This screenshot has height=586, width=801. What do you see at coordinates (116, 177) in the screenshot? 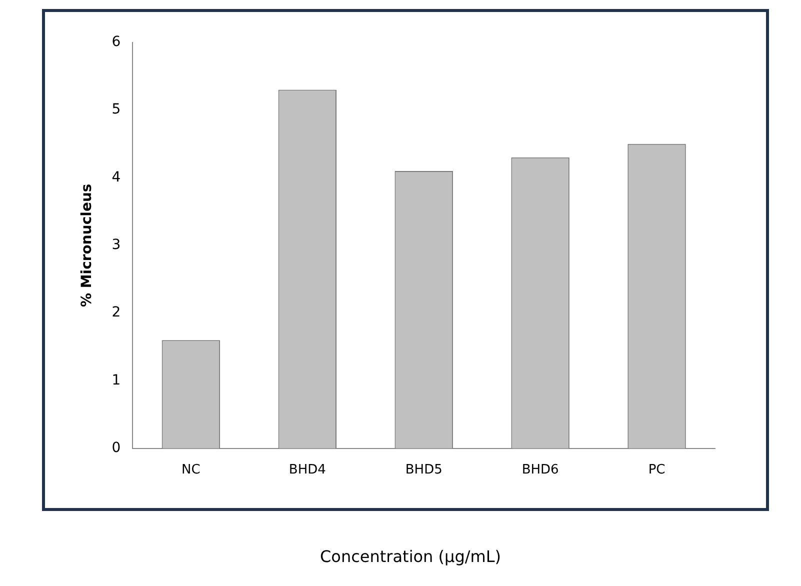
I see `y-tick-label: 4` at bounding box center [116, 177].